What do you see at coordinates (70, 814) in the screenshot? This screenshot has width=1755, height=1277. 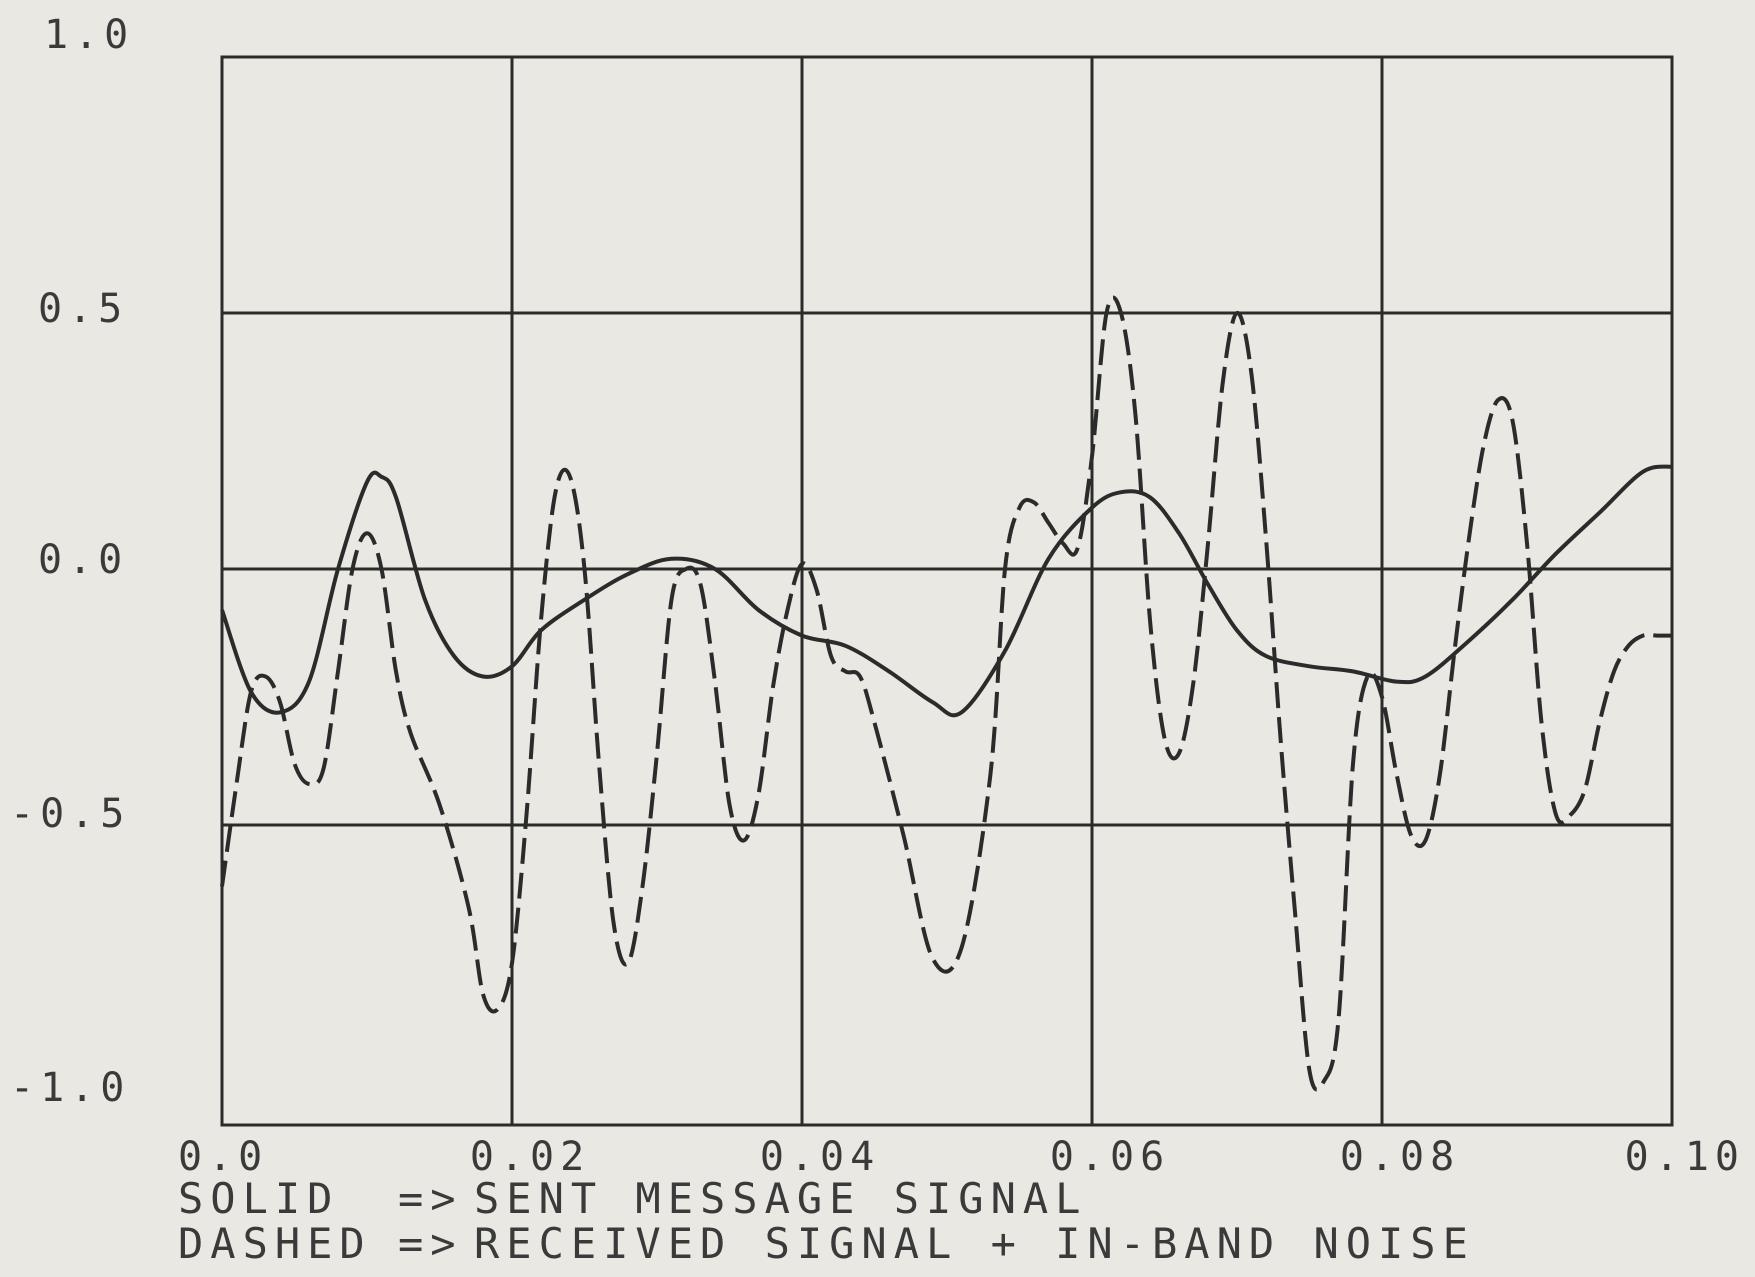 I see `y-tick-label: -0.5` at bounding box center [70, 814].